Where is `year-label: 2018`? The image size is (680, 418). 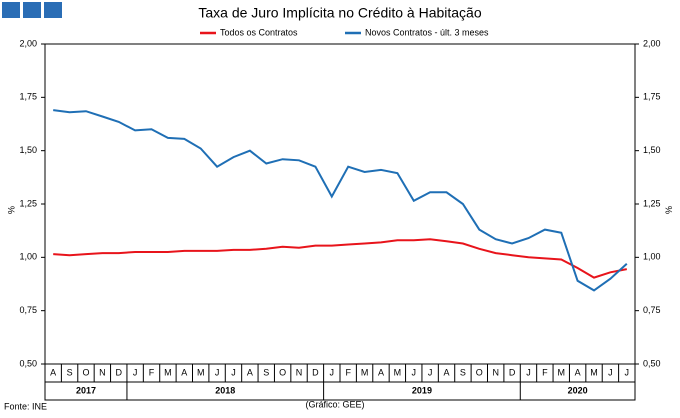
year-label: 2018 is located at coordinates (225, 390).